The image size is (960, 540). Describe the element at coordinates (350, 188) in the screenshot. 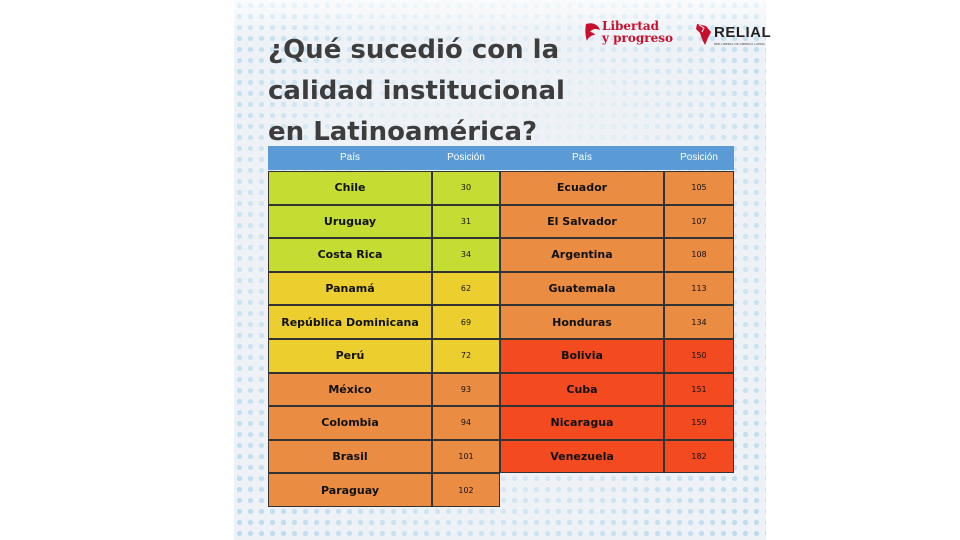

I see `table-cell-country: Chile` at that location.